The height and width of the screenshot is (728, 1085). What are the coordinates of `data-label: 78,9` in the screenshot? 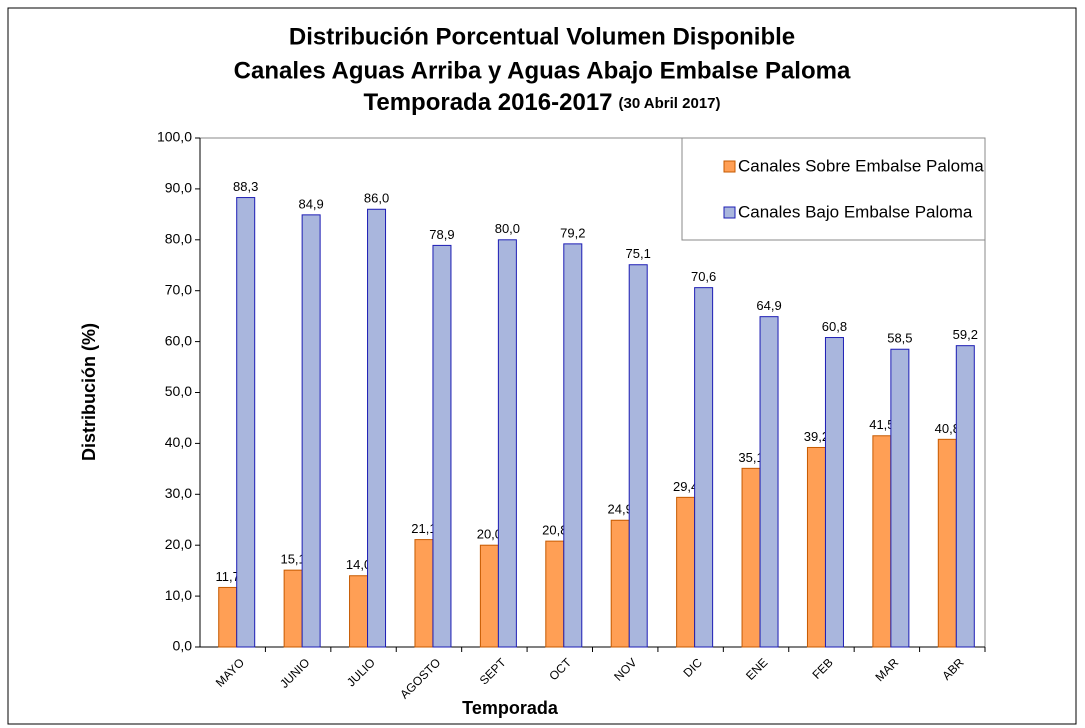 It's located at (441, 234).